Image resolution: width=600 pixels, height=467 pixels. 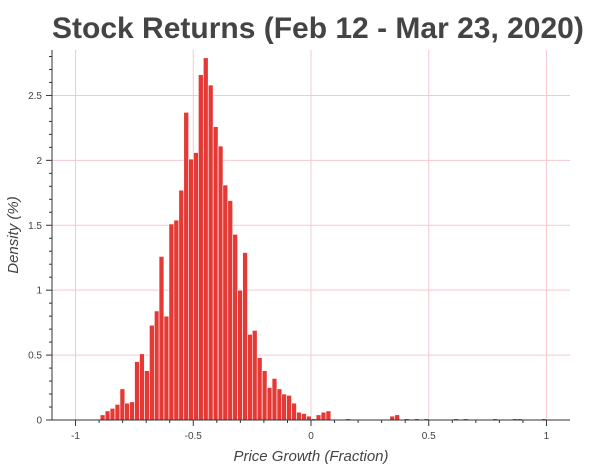 I want to click on x-ticks: -1 -0.5 0 0.5 1, so click(x=310, y=431).